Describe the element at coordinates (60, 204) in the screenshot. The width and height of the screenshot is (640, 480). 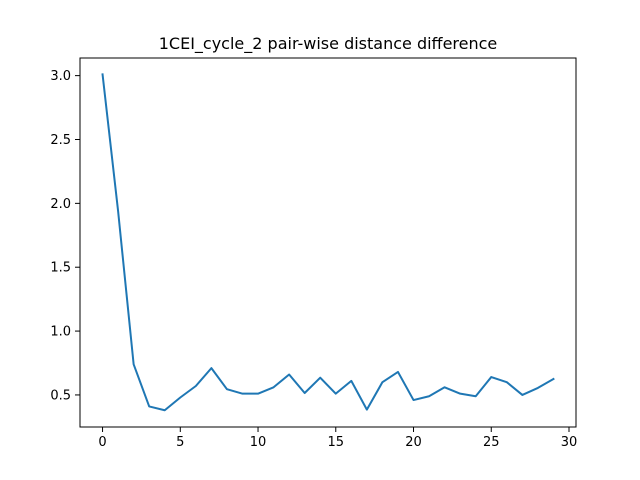
I see `y-tick-label: 2.0` at that location.